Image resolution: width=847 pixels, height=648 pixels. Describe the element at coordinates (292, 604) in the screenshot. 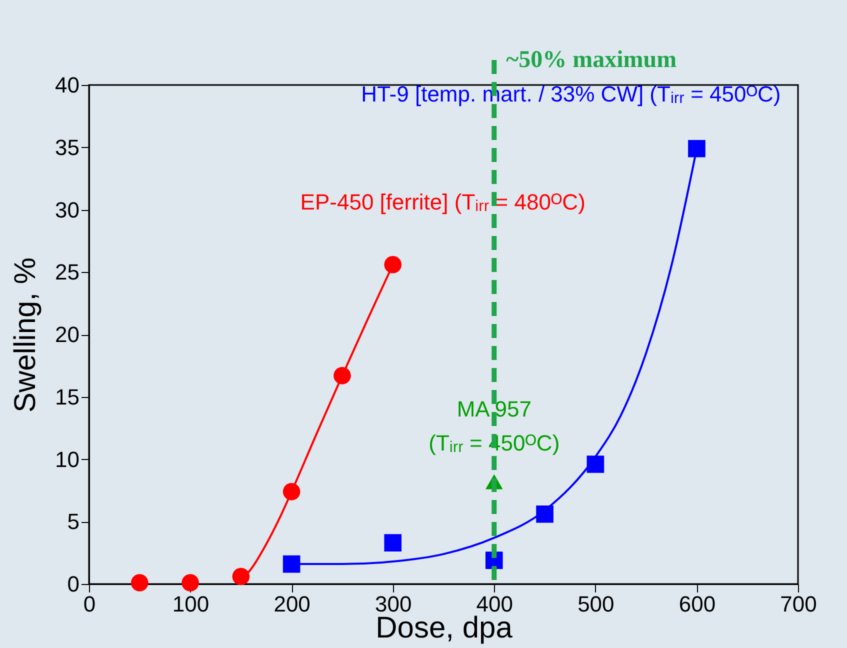

I see `x-tick-label: 200` at that location.